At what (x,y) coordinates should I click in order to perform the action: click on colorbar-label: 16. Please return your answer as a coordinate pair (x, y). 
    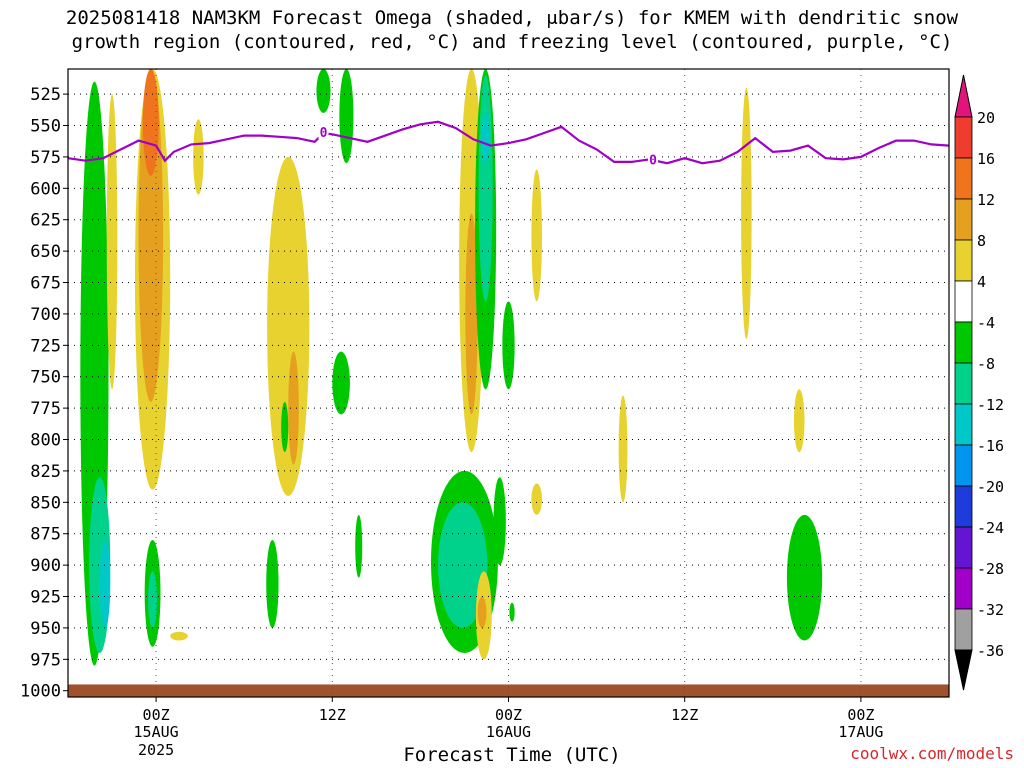
    Looking at the image, I should click on (986, 159).